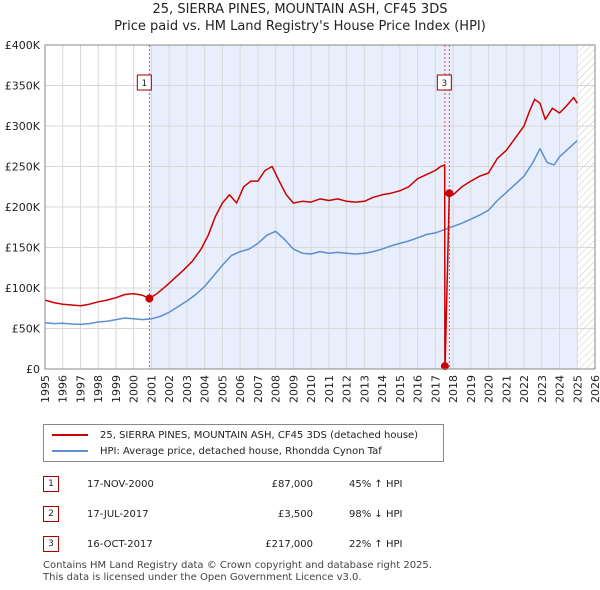  I want to click on x-tick-label: 2015, so click(400, 389).